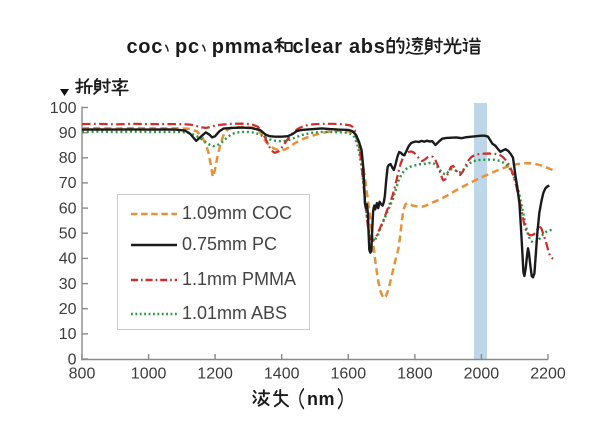  I want to click on svg-text: 50, so click(68, 234).